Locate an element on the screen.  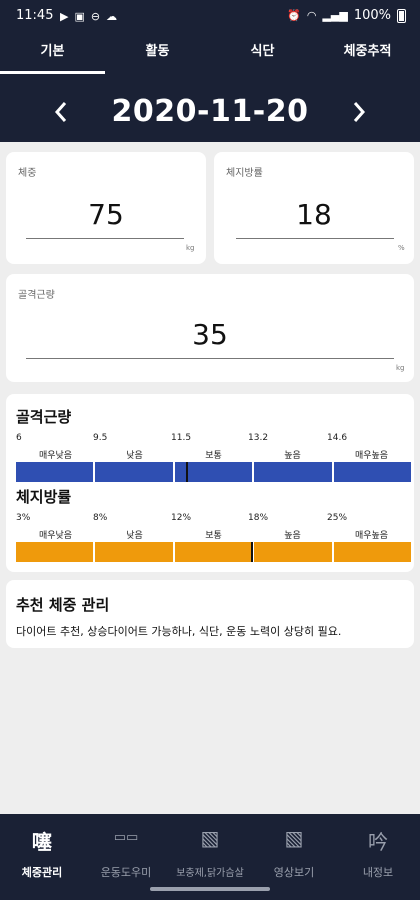
nav-label: 체중관리 is located at coordinates (42, 872).